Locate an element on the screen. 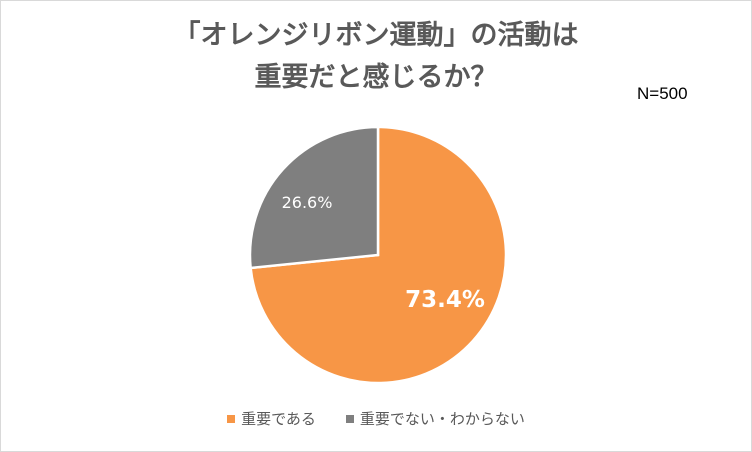 The height and width of the screenshot is (452, 752). sample-size-label: N=500 is located at coordinates (662, 93).